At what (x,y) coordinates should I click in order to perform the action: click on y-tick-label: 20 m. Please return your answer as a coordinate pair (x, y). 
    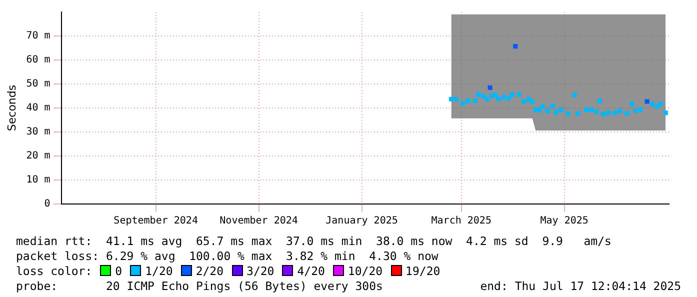
    Looking at the image, I should click on (38, 156).